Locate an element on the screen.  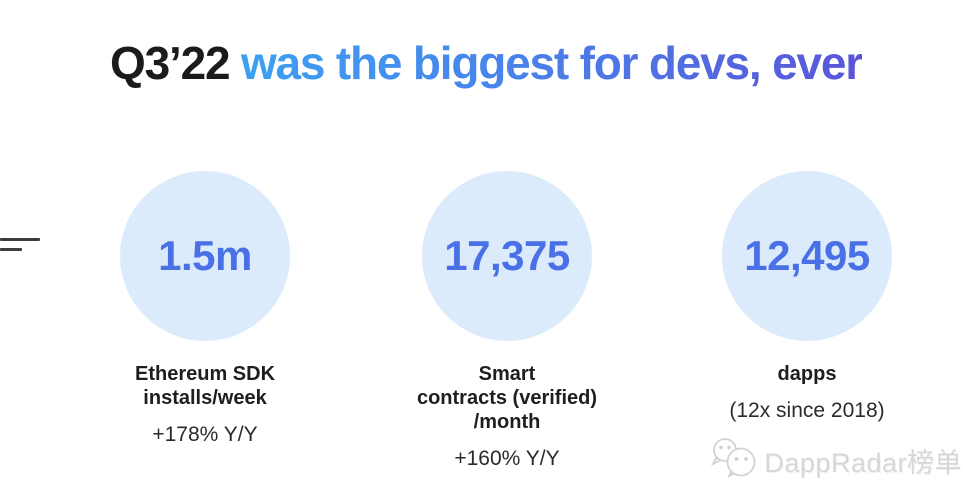
stat-value: 12,495 is located at coordinates (807, 255).